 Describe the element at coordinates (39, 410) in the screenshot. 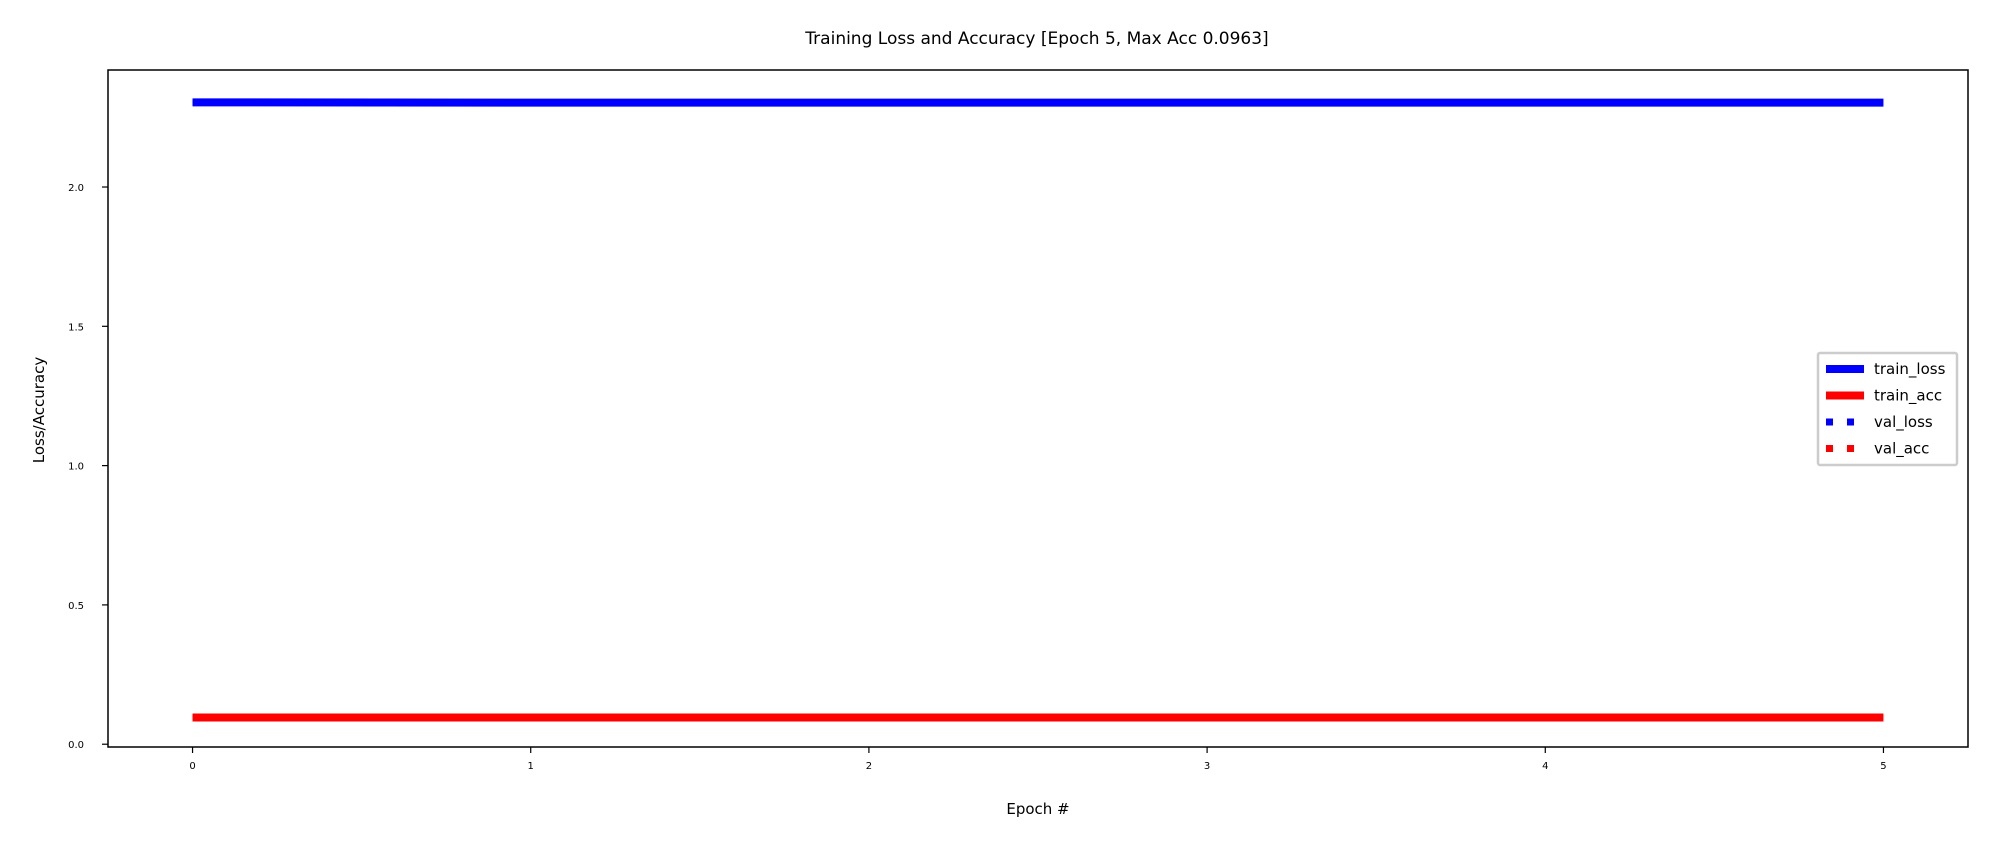

I see `y-axis-label: Loss/Accuracy` at that location.